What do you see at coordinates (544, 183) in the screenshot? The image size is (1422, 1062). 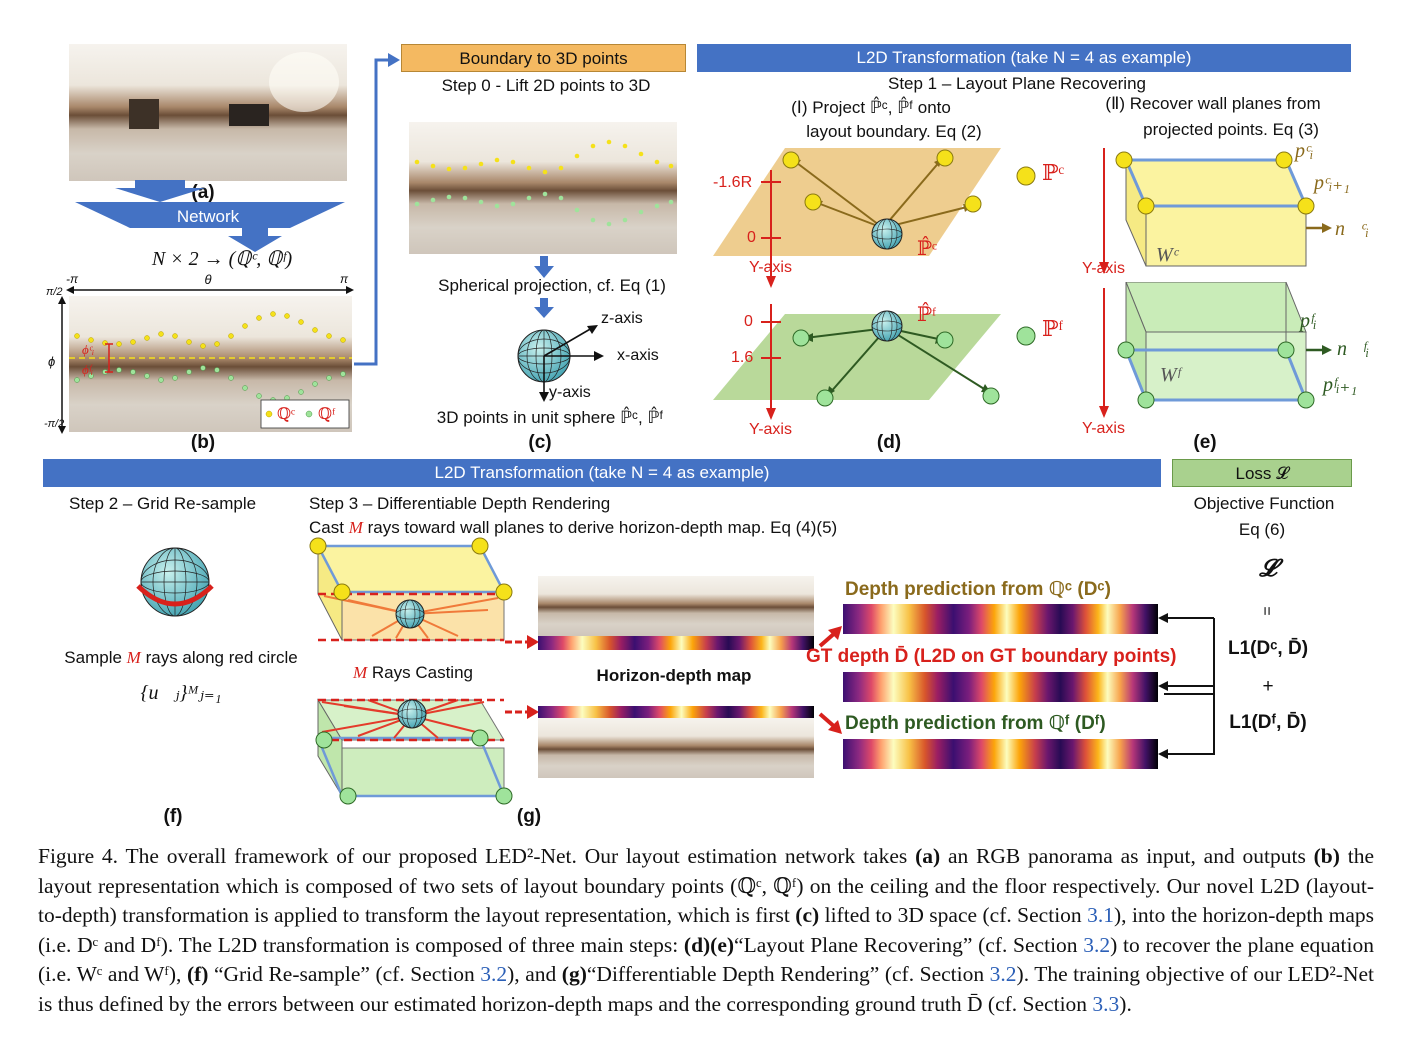 I see `c-boundary-points` at bounding box center [544, 183].